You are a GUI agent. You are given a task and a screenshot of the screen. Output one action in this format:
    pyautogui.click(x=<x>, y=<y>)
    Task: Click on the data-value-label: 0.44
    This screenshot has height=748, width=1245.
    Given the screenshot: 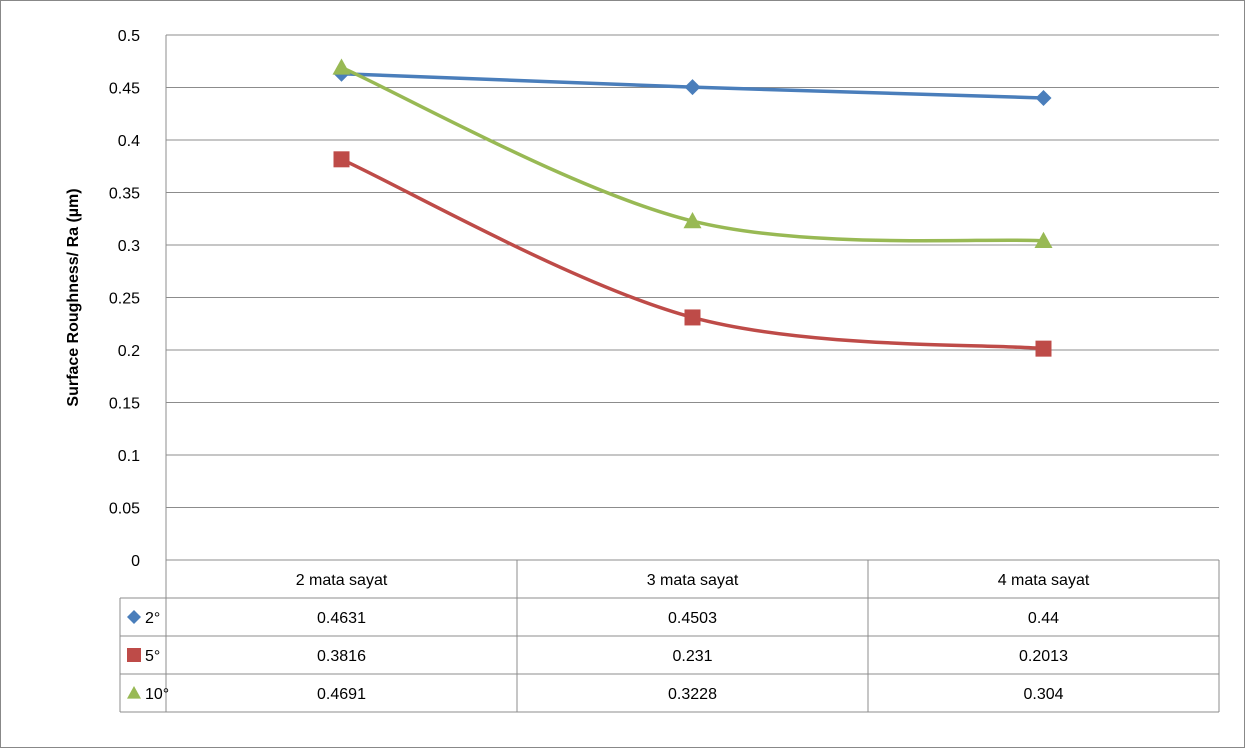 What is the action you would take?
    pyautogui.click(x=1043, y=618)
    